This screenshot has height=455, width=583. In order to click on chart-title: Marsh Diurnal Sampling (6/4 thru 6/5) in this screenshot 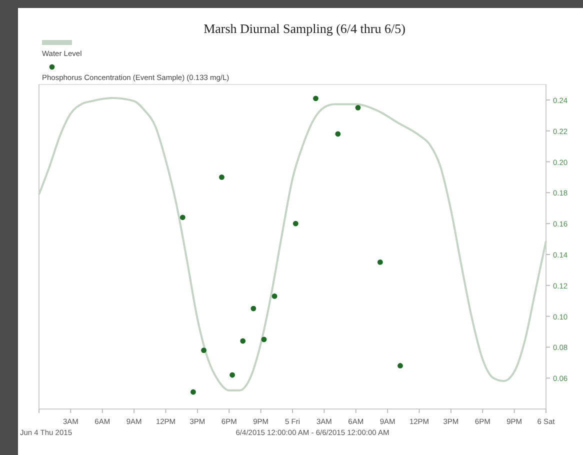, I will do `click(305, 28)`.